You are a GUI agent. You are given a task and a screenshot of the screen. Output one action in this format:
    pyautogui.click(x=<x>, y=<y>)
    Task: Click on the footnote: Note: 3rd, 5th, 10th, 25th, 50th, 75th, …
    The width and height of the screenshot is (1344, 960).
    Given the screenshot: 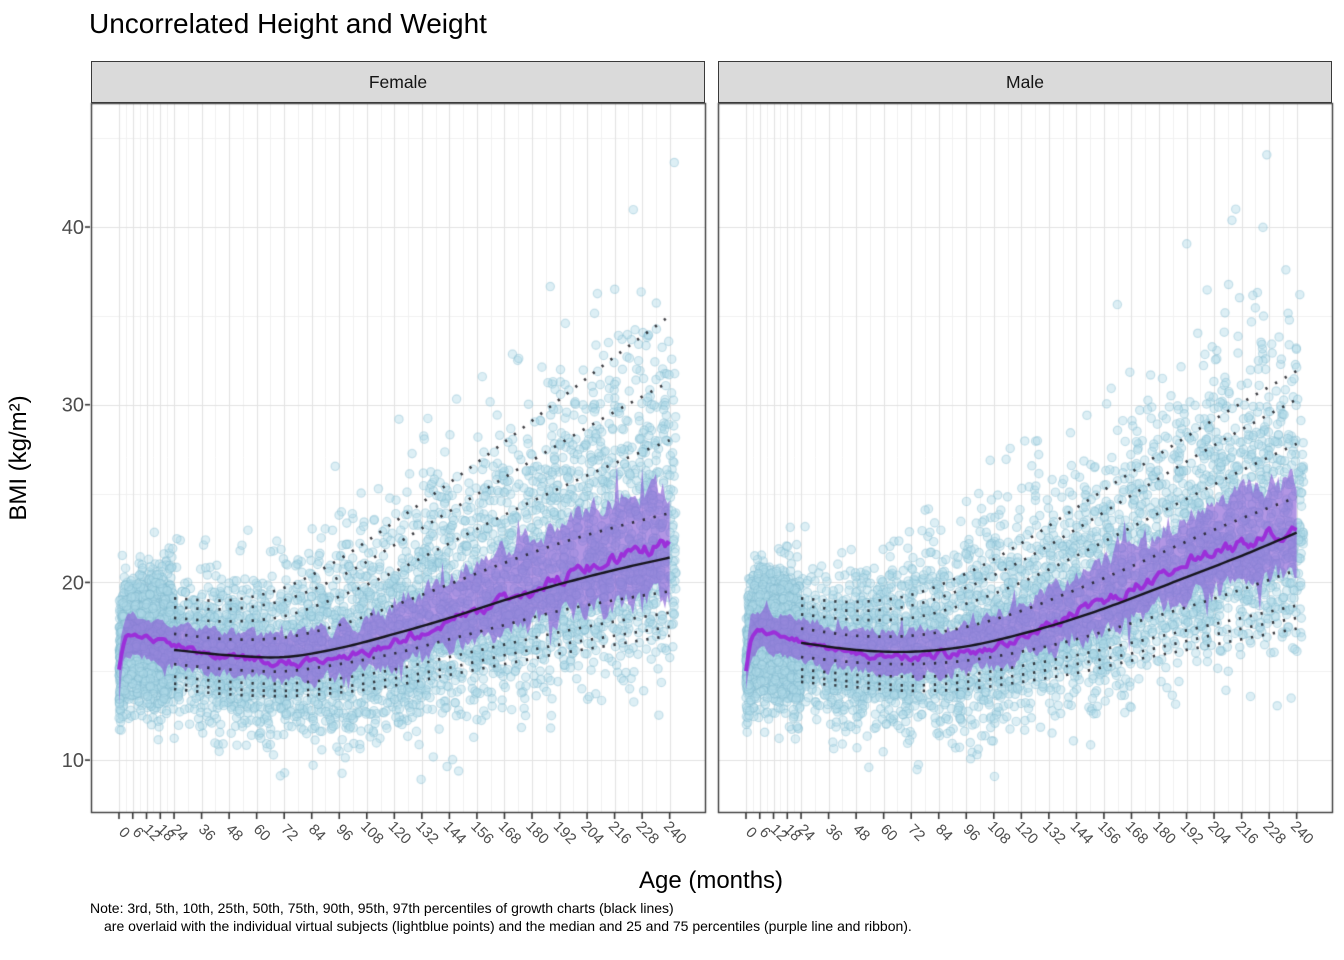 What is the action you would take?
    pyautogui.click(x=501, y=917)
    